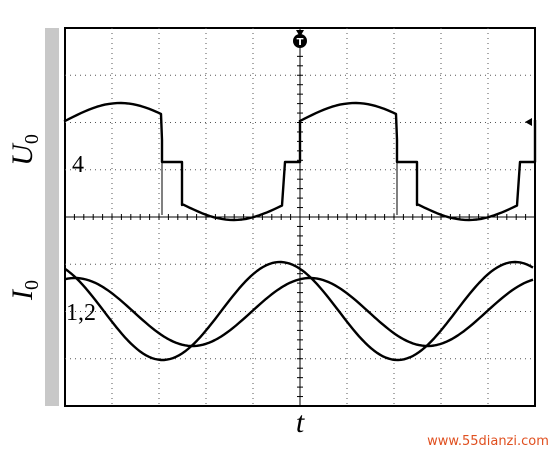 The width and height of the screenshot is (550, 455). I want to click on trigger-label: T, so click(300, 42).